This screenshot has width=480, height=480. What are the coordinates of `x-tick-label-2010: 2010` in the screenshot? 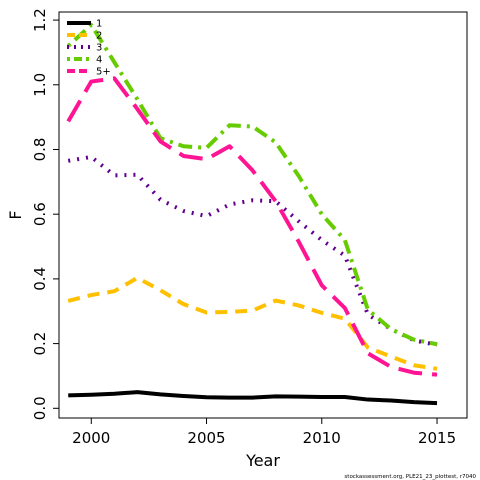 It's located at (322, 438).